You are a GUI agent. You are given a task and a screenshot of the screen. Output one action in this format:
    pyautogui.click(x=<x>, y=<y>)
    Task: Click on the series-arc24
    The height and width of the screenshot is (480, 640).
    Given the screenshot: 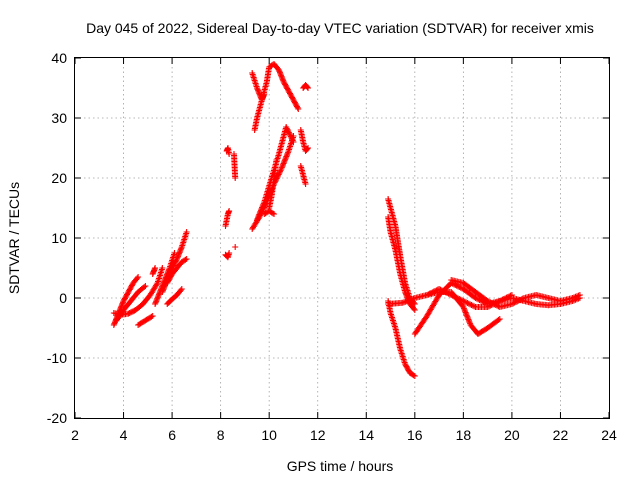 What is the action you would take?
    pyautogui.click(x=401, y=251)
    